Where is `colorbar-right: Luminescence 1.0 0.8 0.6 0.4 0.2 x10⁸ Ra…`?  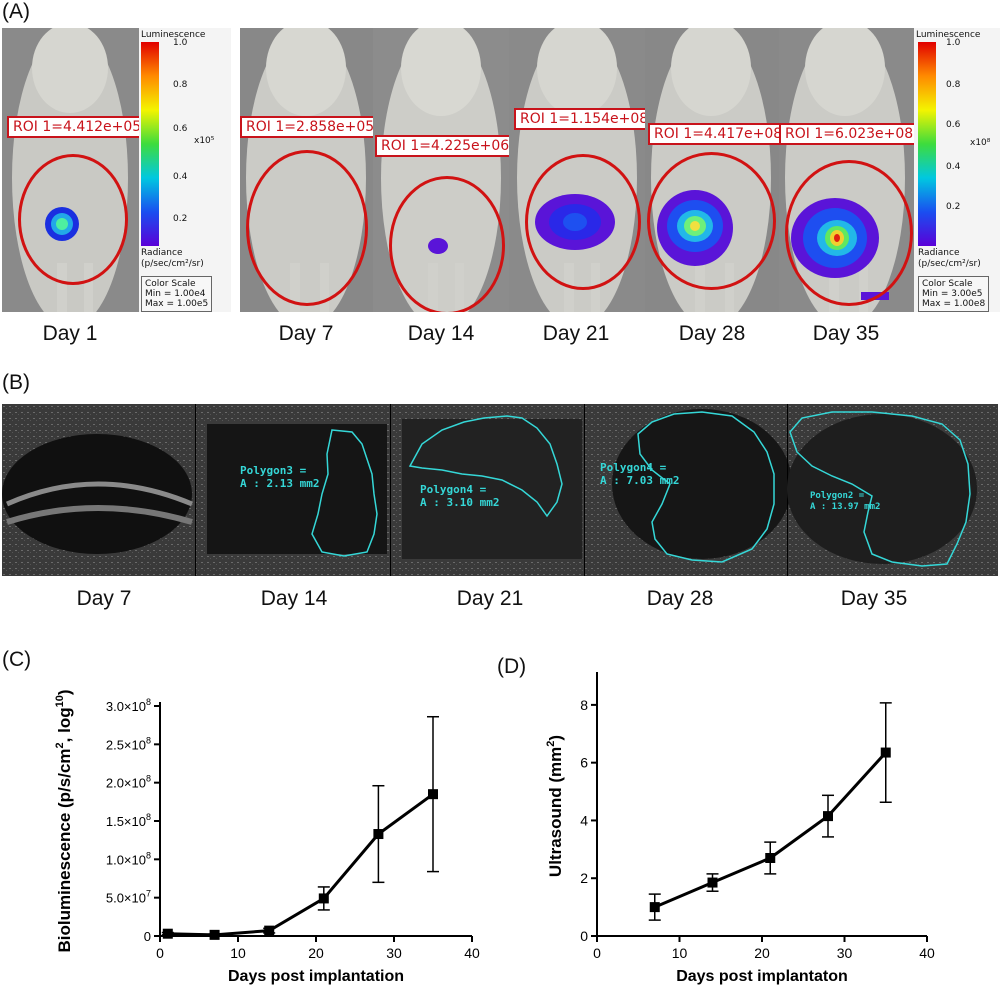
colorbar-right: Luminescence 1.0 0.8 0.6 0.4 0.2 x10⁸ Ra… is located at coordinates (957, 170).